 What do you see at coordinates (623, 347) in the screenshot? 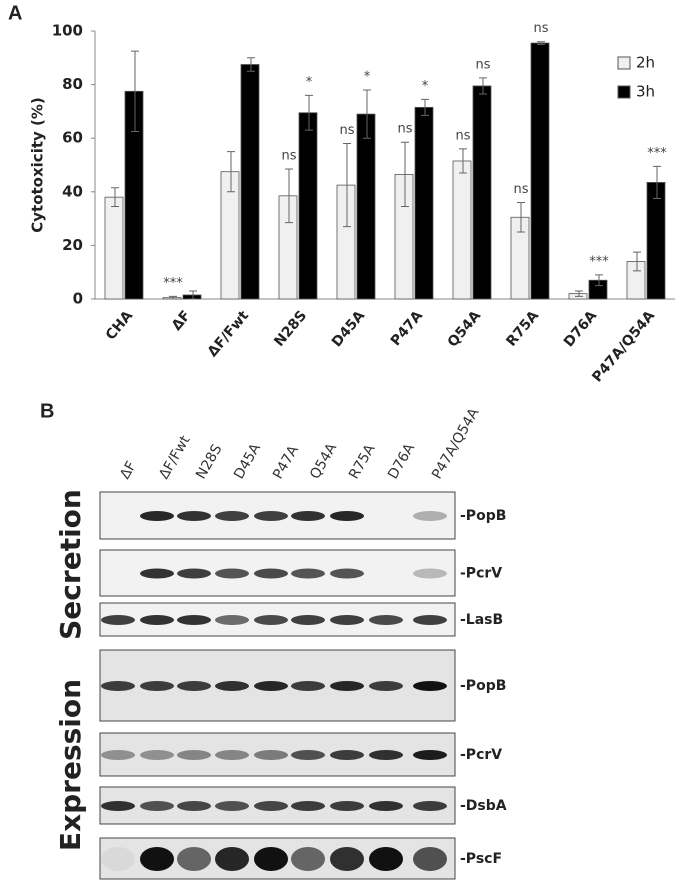
I see `x-tick-label: P47A/Q54A` at bounding box center [623, 347].